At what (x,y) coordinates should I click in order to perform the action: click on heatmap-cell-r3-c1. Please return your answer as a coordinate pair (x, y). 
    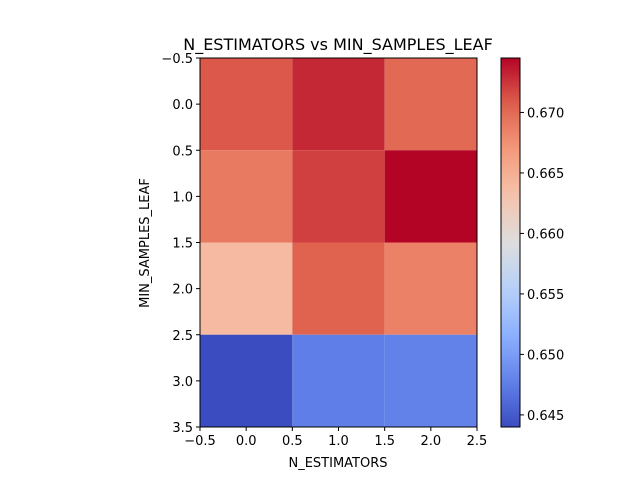
    Looking at the image, I should click on (338, 380).